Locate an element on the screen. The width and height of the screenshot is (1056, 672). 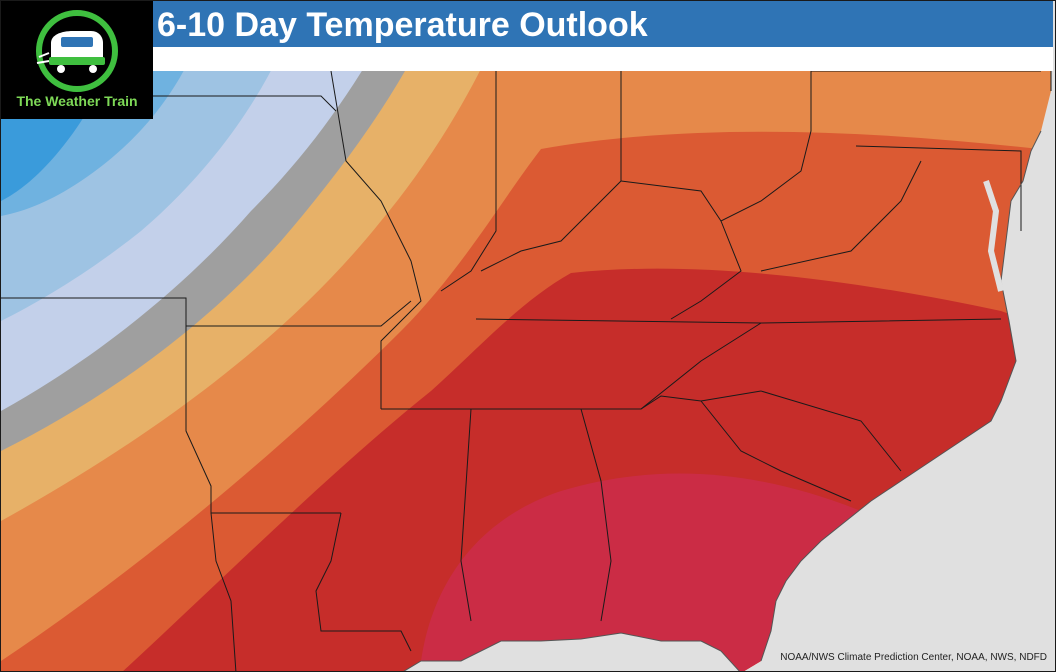
border-pa-md is located at coordinates (938, 188).